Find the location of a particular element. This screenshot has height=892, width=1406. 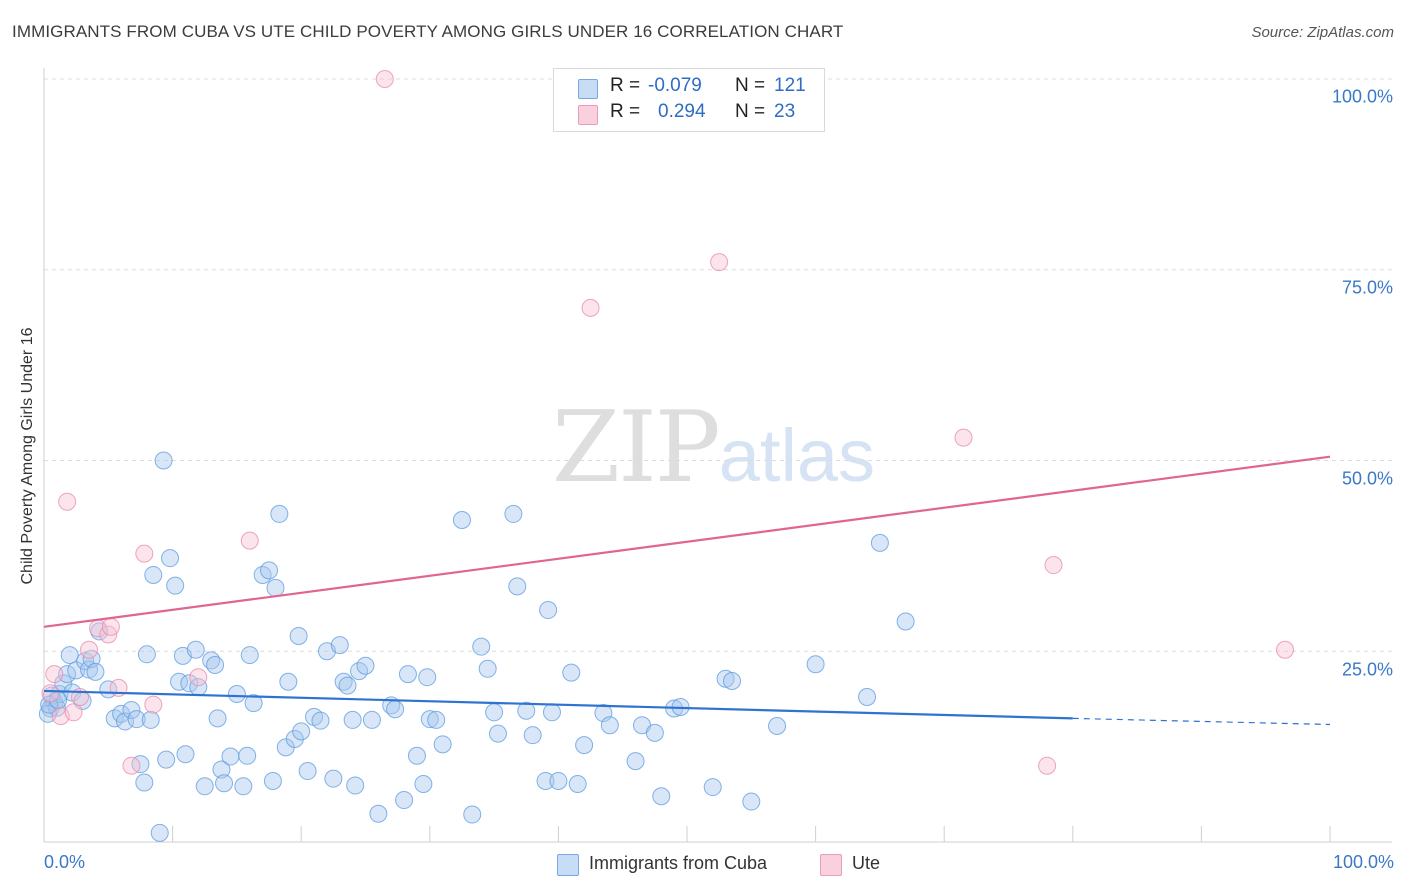

trend-line-cuba-extension is located at coordinates (1201, 721).